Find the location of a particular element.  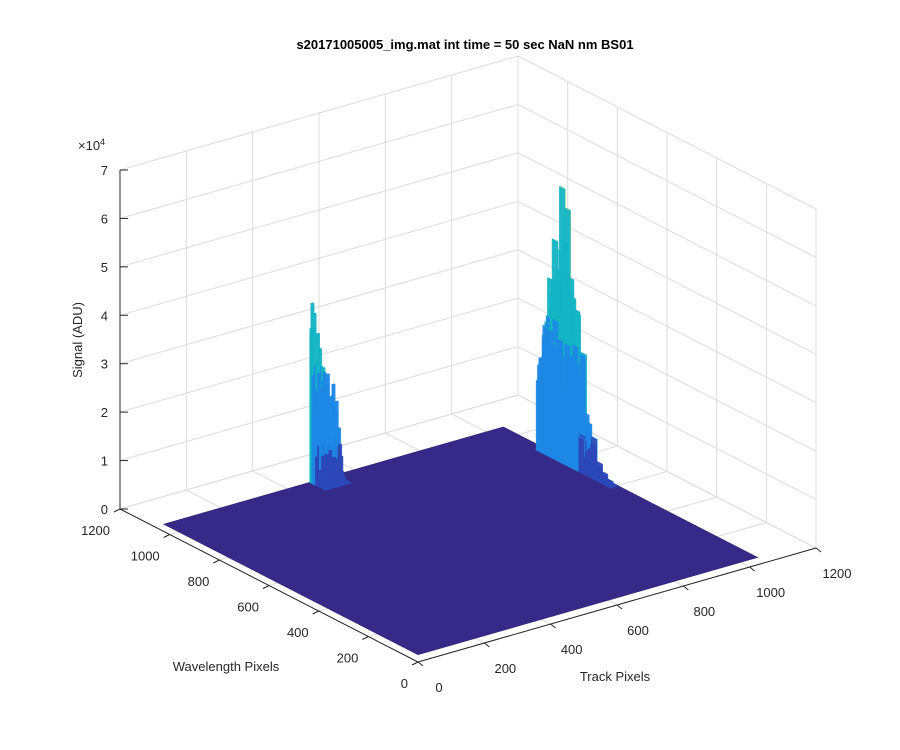

z-tick-label: 3 is located at coordinates (104, 364).